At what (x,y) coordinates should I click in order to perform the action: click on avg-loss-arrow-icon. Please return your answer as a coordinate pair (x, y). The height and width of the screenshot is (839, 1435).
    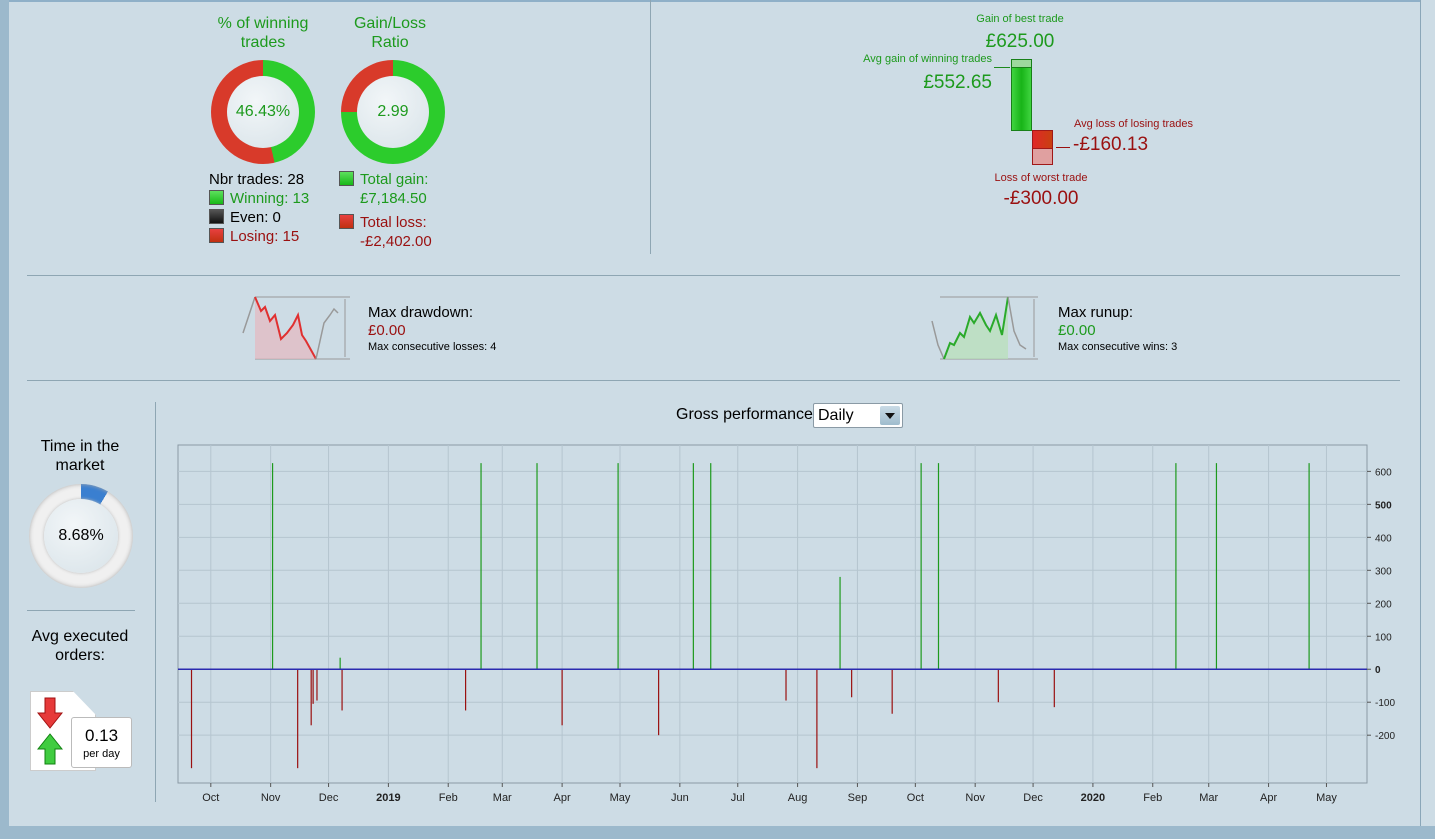
    Looking at the image, I should click on (1063, 147).